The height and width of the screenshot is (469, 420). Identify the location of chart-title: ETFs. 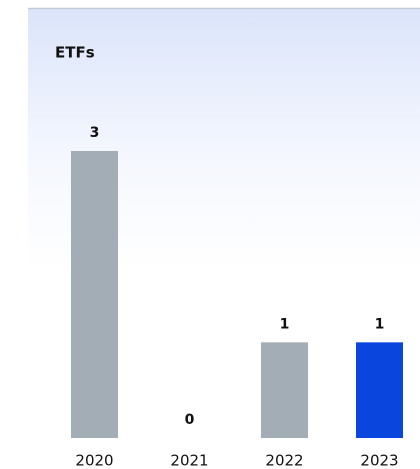
(75, 53).